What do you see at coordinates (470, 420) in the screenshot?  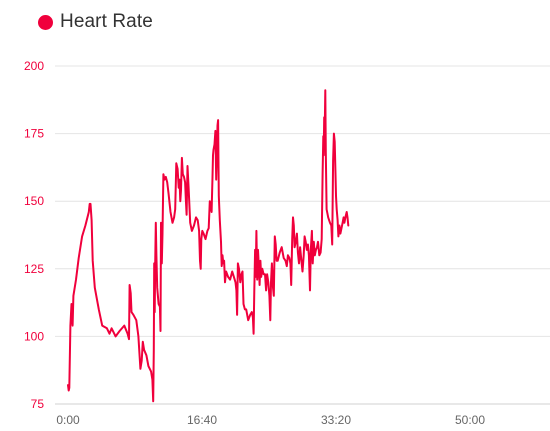 I see `x-tick-label: 50:00` at bounding box center [470, 420].